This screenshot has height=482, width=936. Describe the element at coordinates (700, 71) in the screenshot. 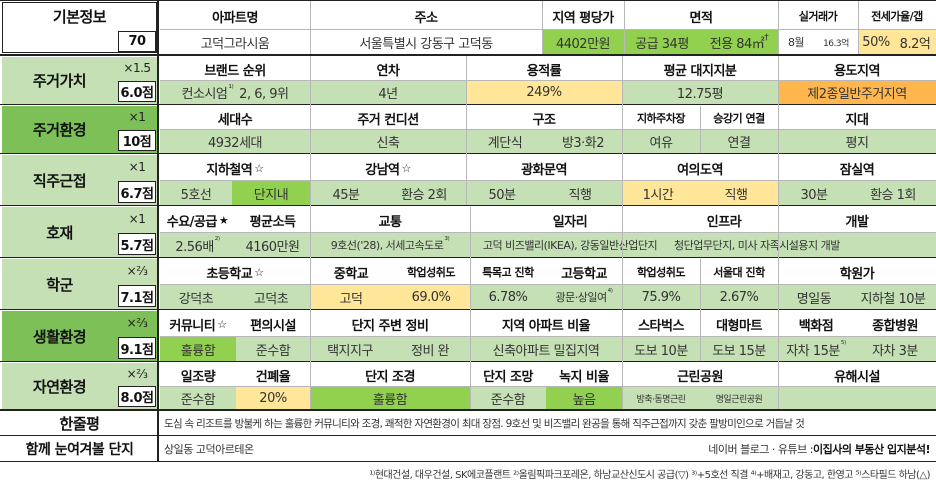

I see `lv-h4: 평균 대지지분` at that location.